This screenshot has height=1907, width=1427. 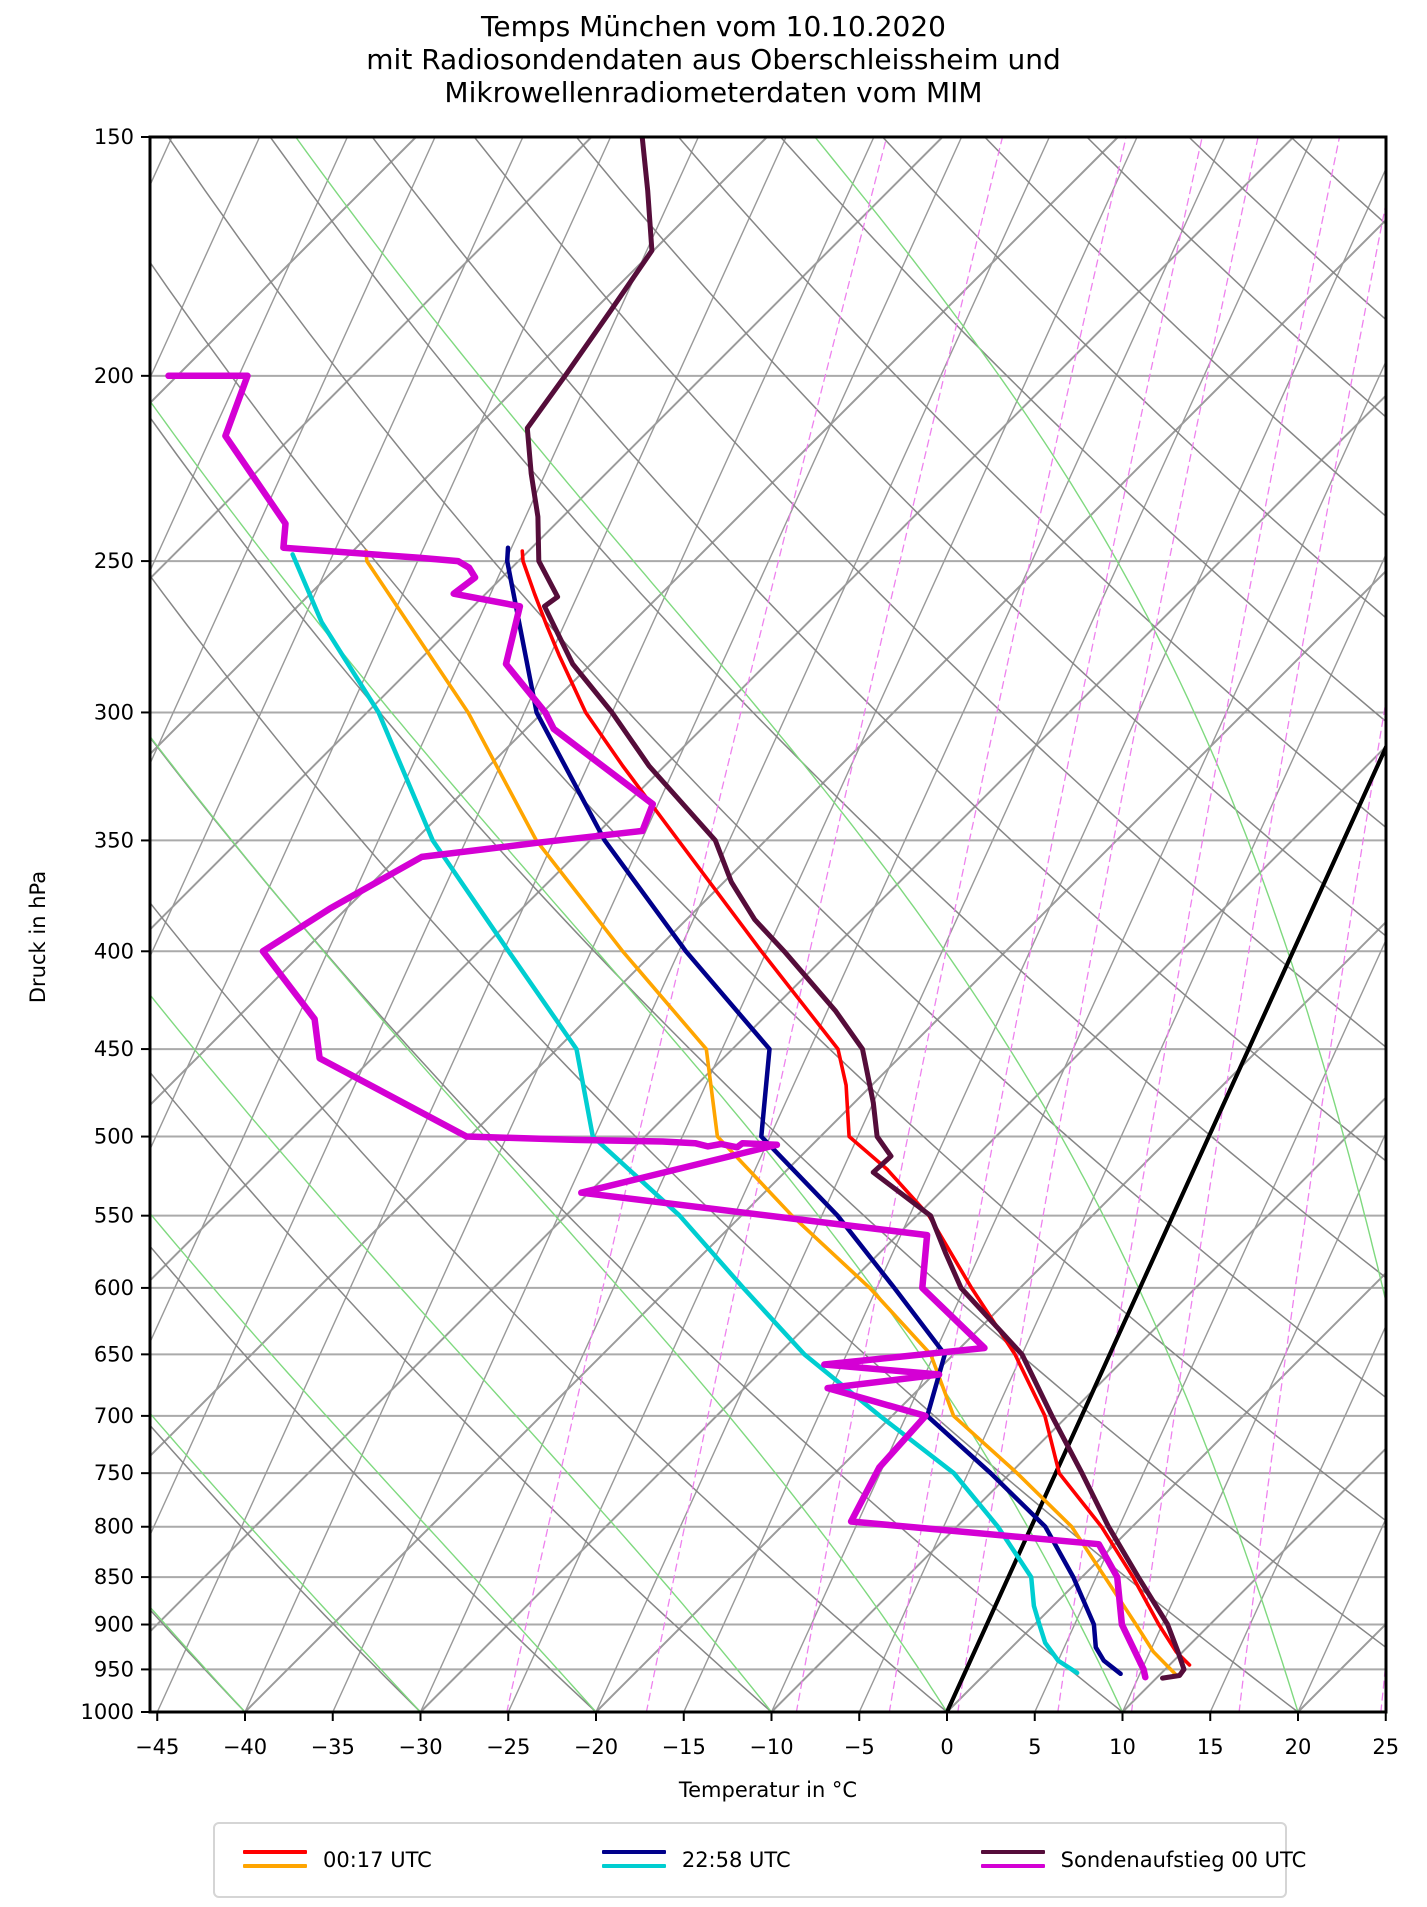 What do you see at coordinates (771, 1747) in the screenshot?
I see `x-tick-label: −10` at bounding box center [771, 1747].